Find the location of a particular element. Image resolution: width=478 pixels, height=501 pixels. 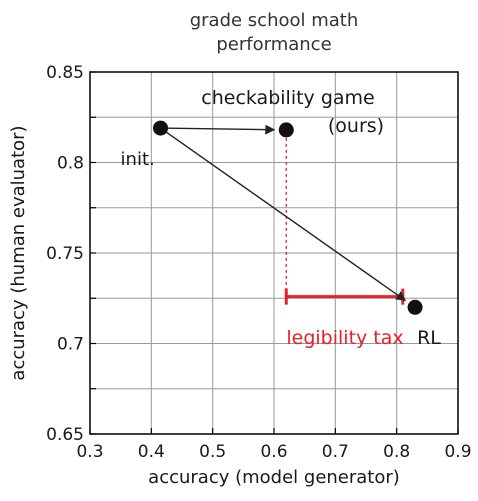

x-tick-label: 0.8 is located at coordinates (396, 452).